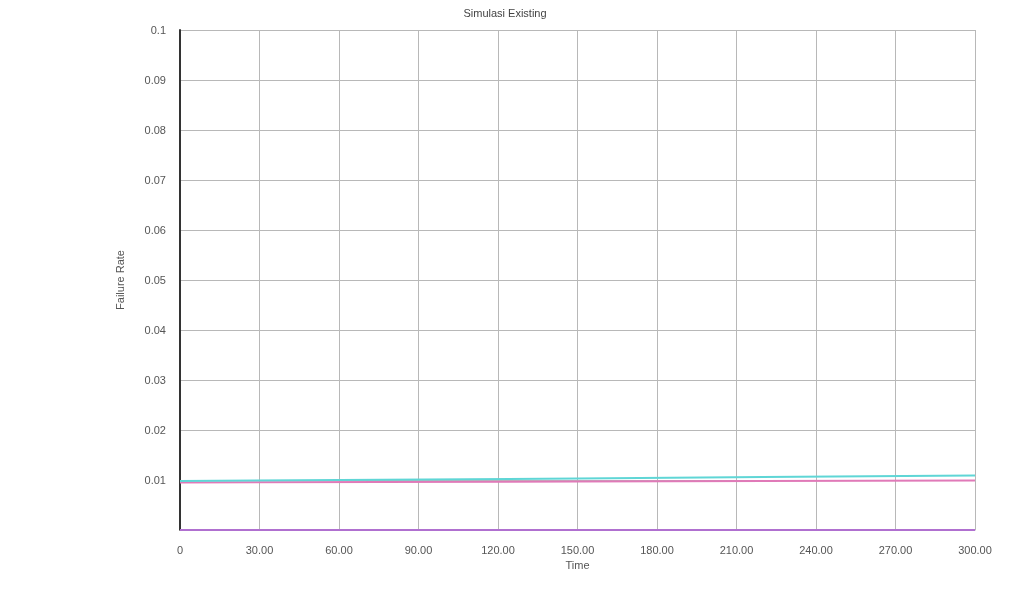  What do you see at coordinates (155, 180) in the screenshot?
I see `y-tick-label: 0.07` at bounding box center [155, 180].